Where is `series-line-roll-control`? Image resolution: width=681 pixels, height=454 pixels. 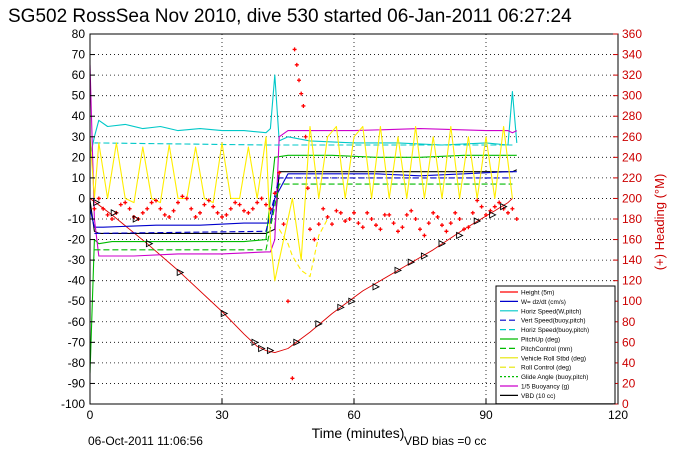 series-line-roll-control is located at coordinates (303, 248).